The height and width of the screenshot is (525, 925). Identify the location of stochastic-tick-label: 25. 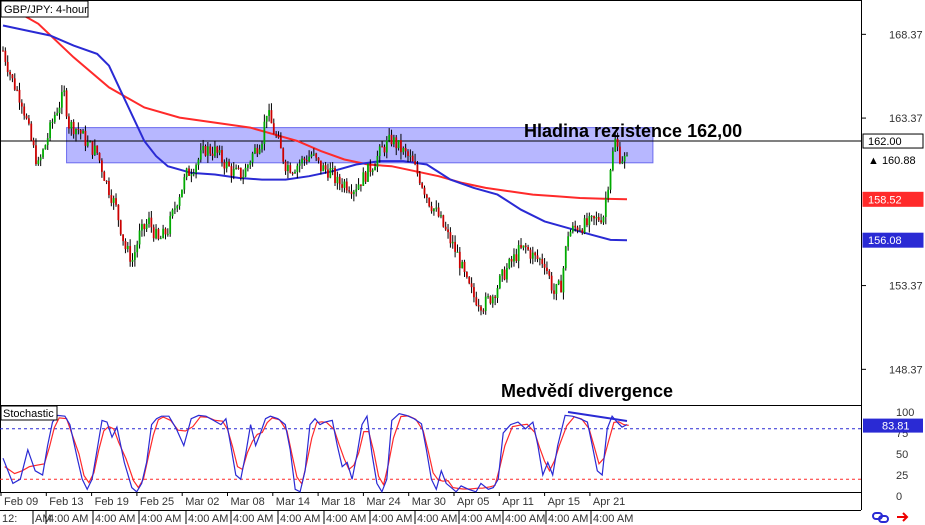
(902, 476).